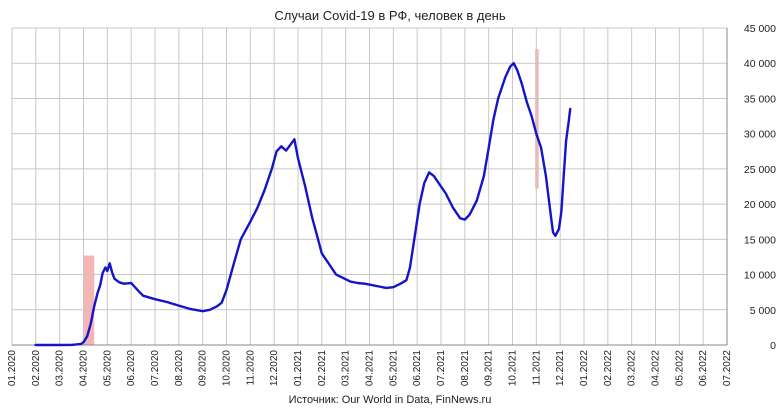  I want to click on x-tick-label: 02.2020, so click(36, 368).